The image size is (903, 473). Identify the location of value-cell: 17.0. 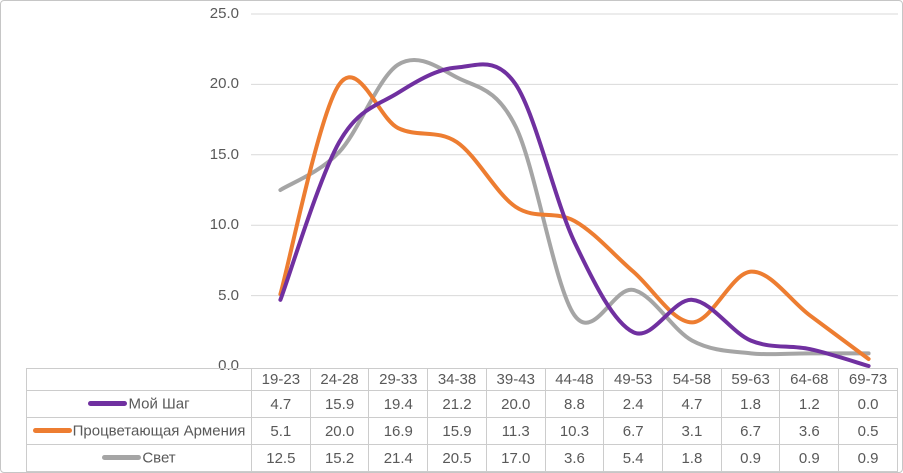
(515, 458).